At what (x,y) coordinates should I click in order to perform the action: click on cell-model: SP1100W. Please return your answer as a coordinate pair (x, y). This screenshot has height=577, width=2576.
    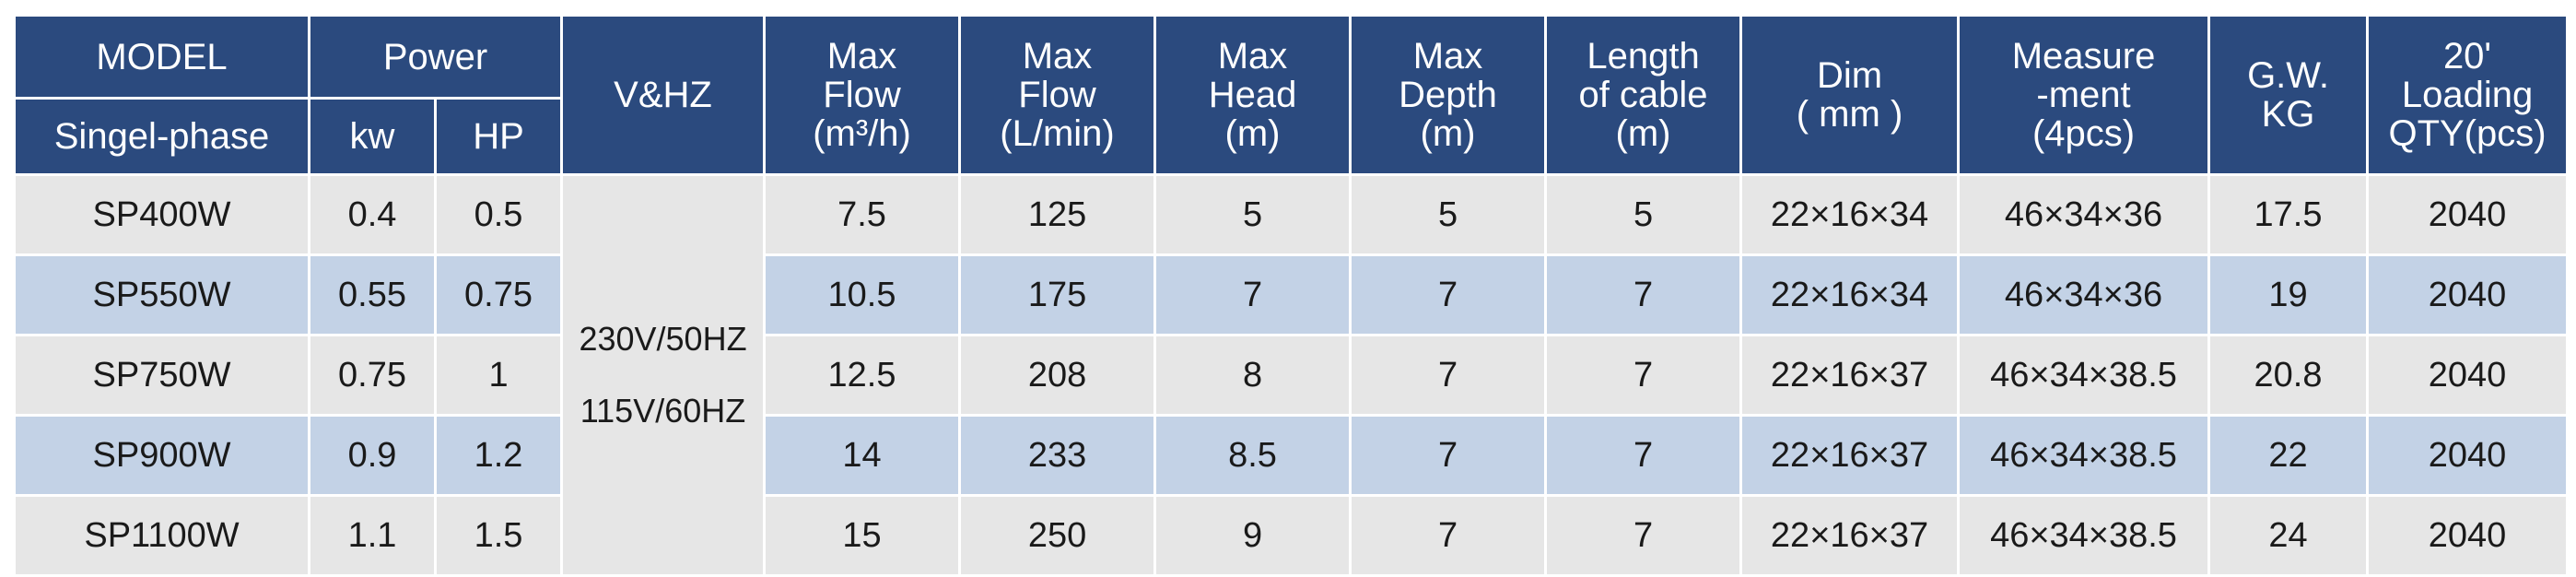
    Looking at the image, I should click on (161, 535).